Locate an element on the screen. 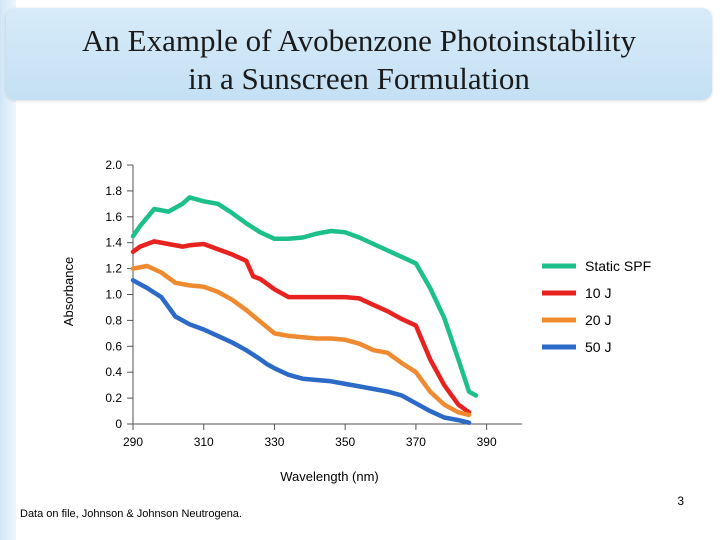 Image resolution: width=720 pixels, height=540 pixels. y-tick-label: 1.0 is located at coordinates (113, 295).